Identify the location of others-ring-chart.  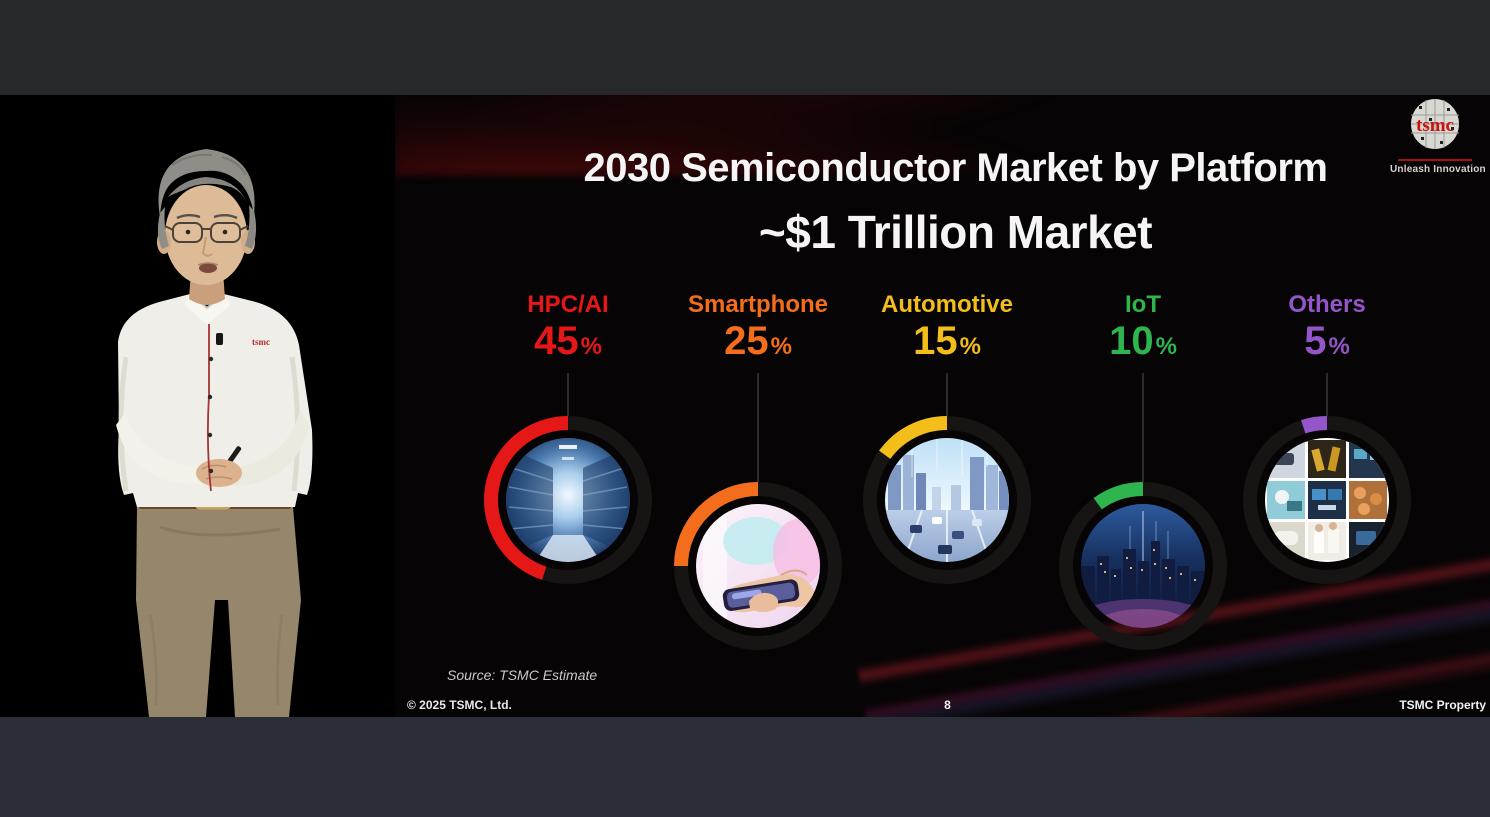
(1327, 500).